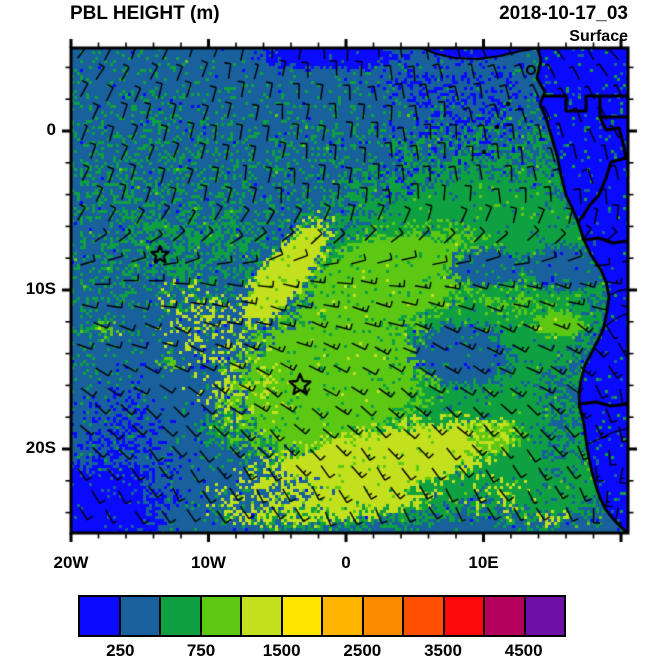 This screenshot has width=650, height=667. Describe the element at coordinates (71, 562) in the screenshot. I see `x-tick-label: 20W` at that location.